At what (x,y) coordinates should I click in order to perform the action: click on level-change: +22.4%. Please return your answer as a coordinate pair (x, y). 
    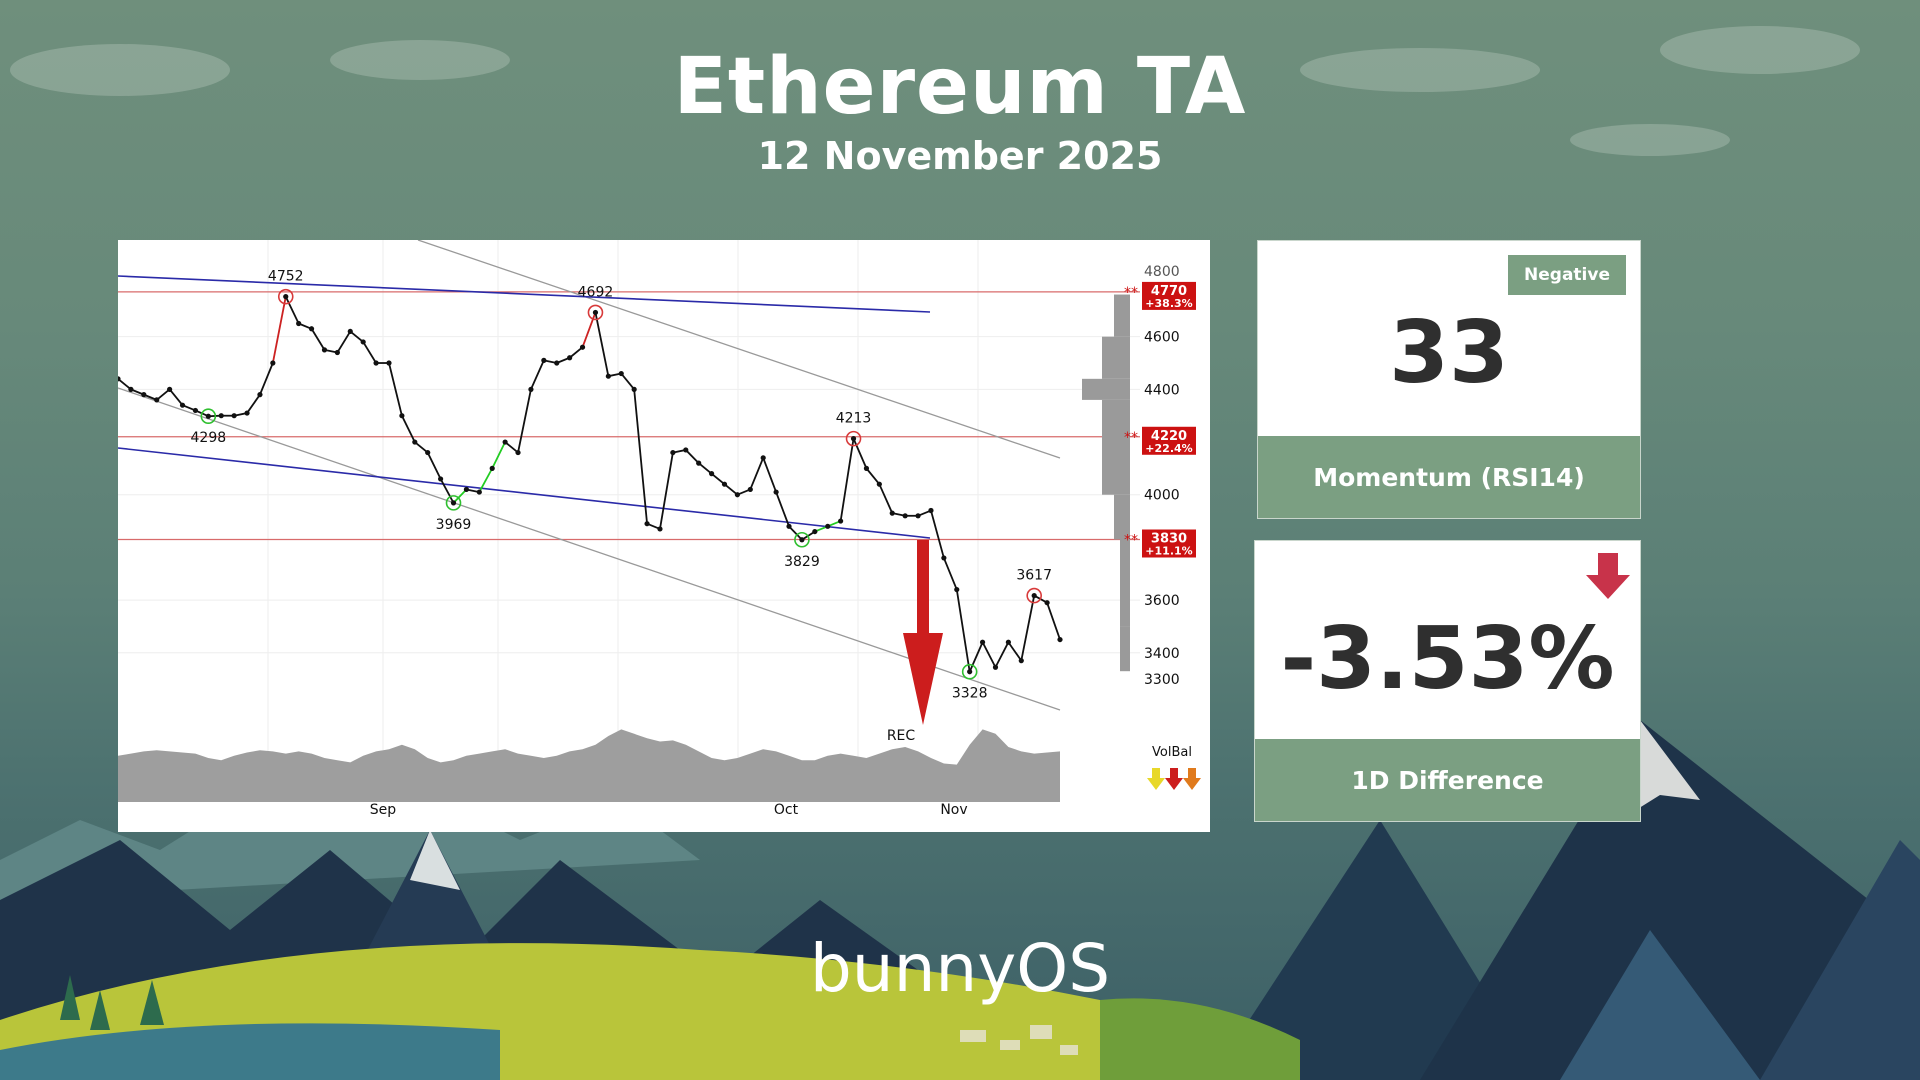
    Looking at the image, I should click on (1168, 448).